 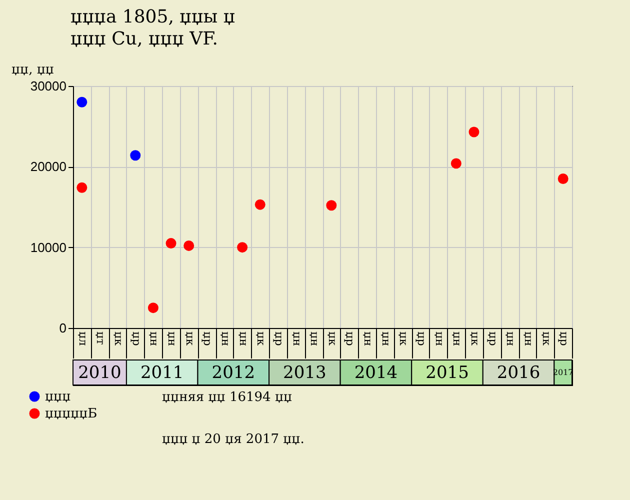 I want to click on text: 2013, so click(x=304, y=373).